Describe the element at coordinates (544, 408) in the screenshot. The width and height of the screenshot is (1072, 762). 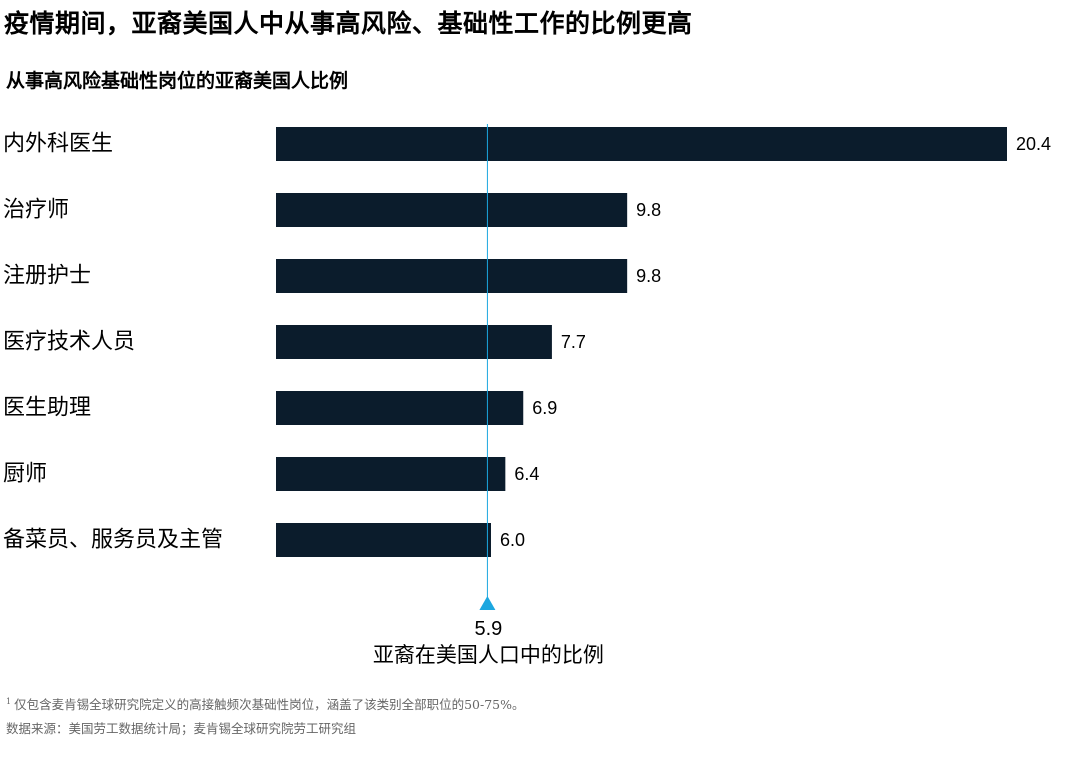
I see `value-label: 6.9` at that location.